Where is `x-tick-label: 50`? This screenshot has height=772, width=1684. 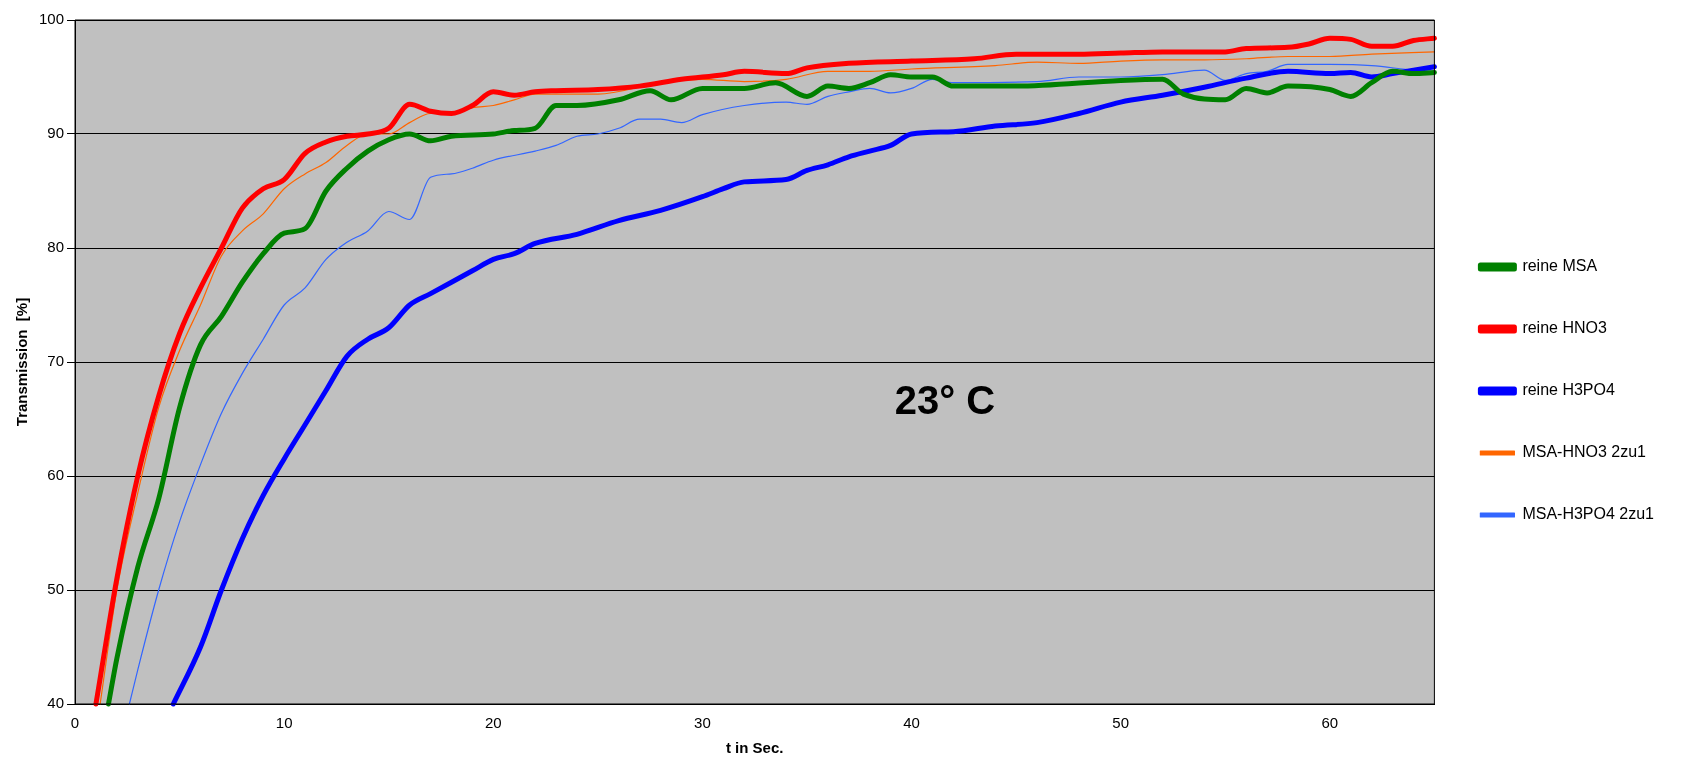
x-tick-label: 50 is located at coordinates (1121, 723).